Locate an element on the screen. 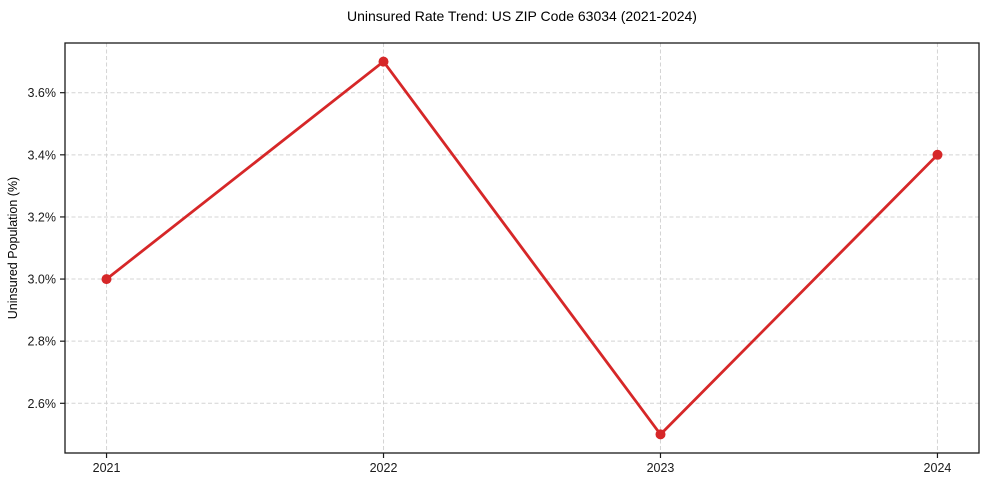 The image size is (989, 490). y-tick-label: 3.6% is located at coordinates (42, 93).